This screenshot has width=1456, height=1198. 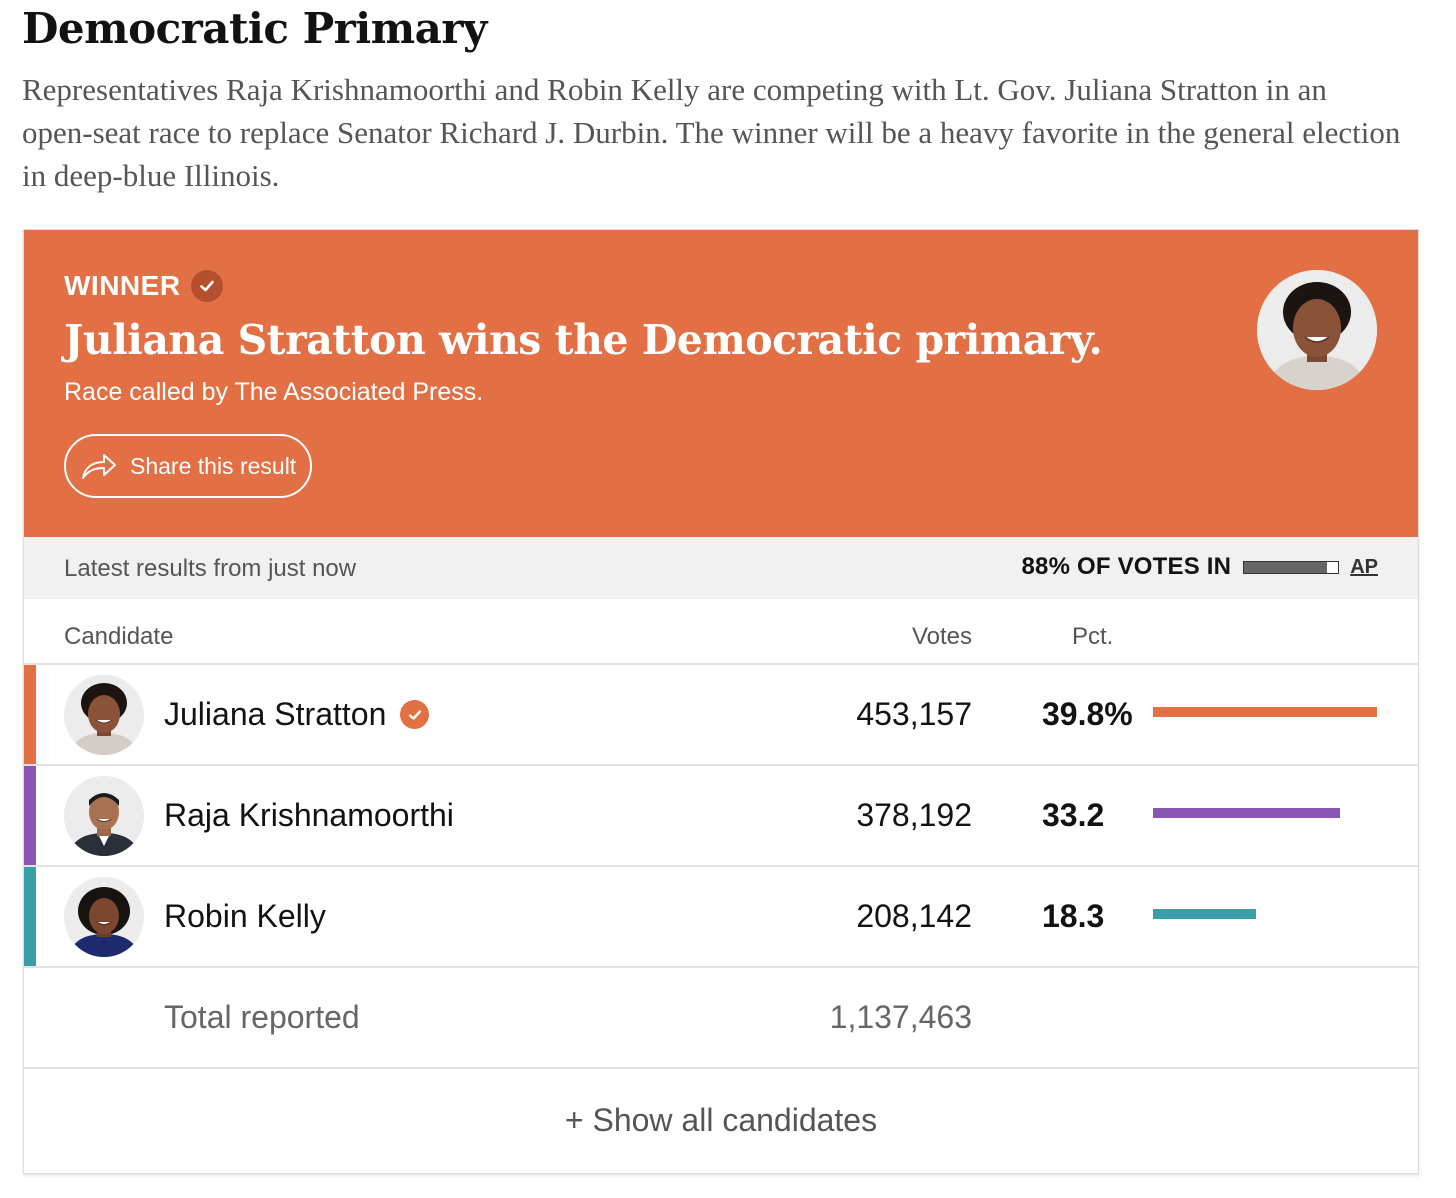 What do you see at coordinates (1087, 714) in the screenshot?
I see `candidate-pct: 39.8%` at bounding box center [1087, 714].